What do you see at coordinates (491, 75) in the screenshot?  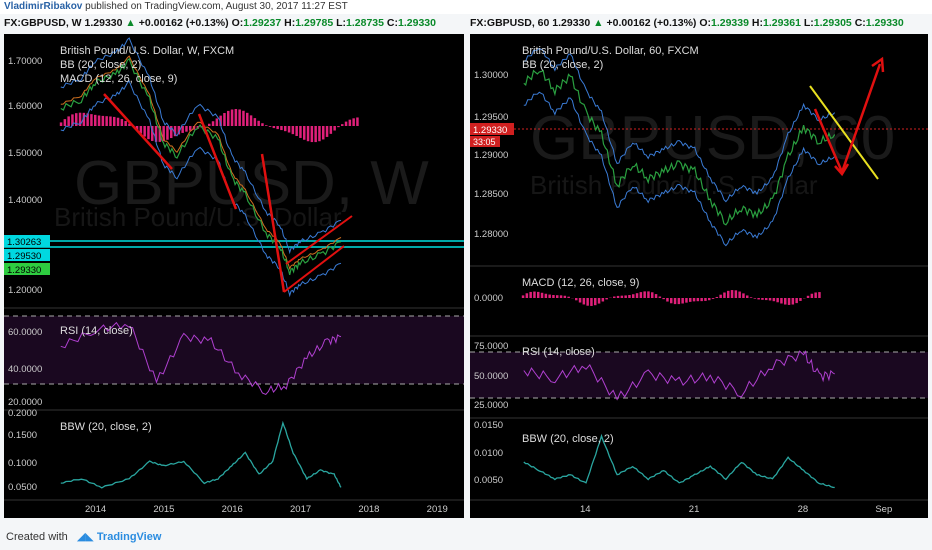 I see `tick-label: 1.30000` at bounding box center [491, 75].